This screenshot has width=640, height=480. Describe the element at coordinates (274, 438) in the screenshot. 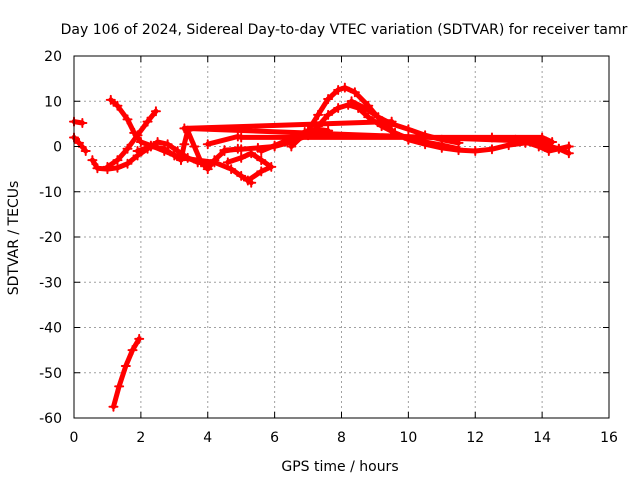

I see `x-tick-label: 6` at that location.